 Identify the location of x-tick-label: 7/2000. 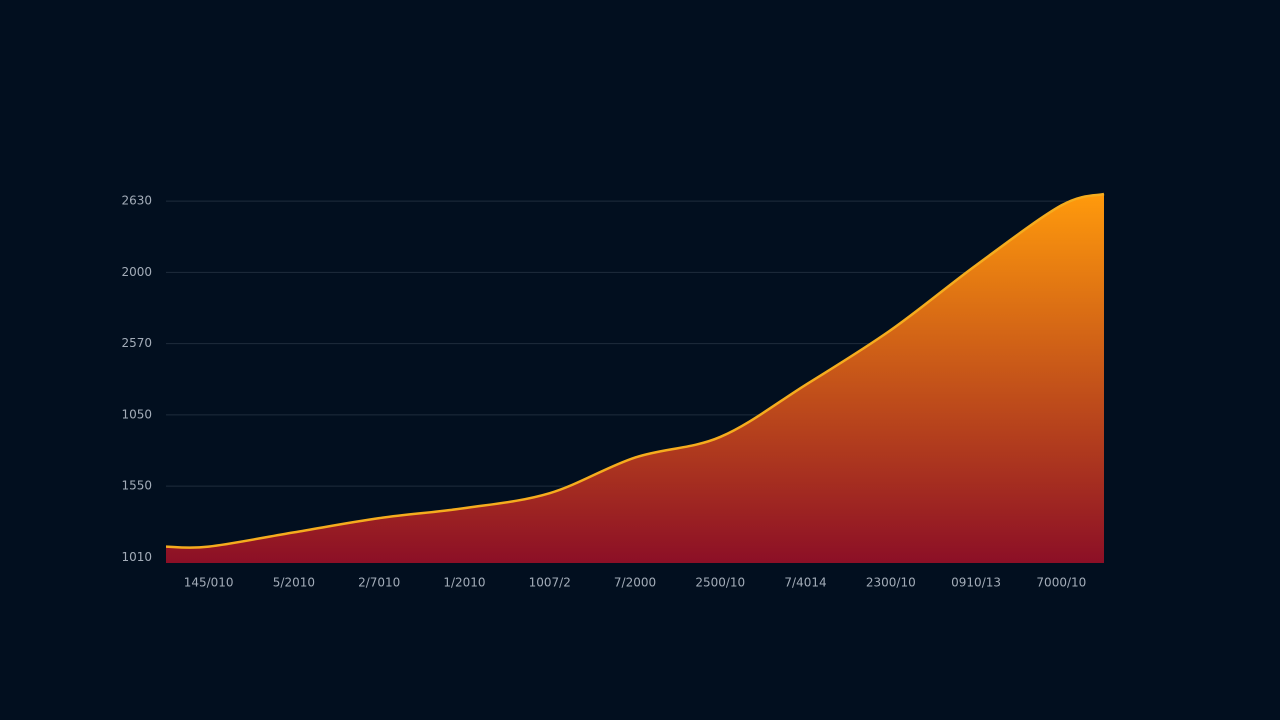
(635, 583).